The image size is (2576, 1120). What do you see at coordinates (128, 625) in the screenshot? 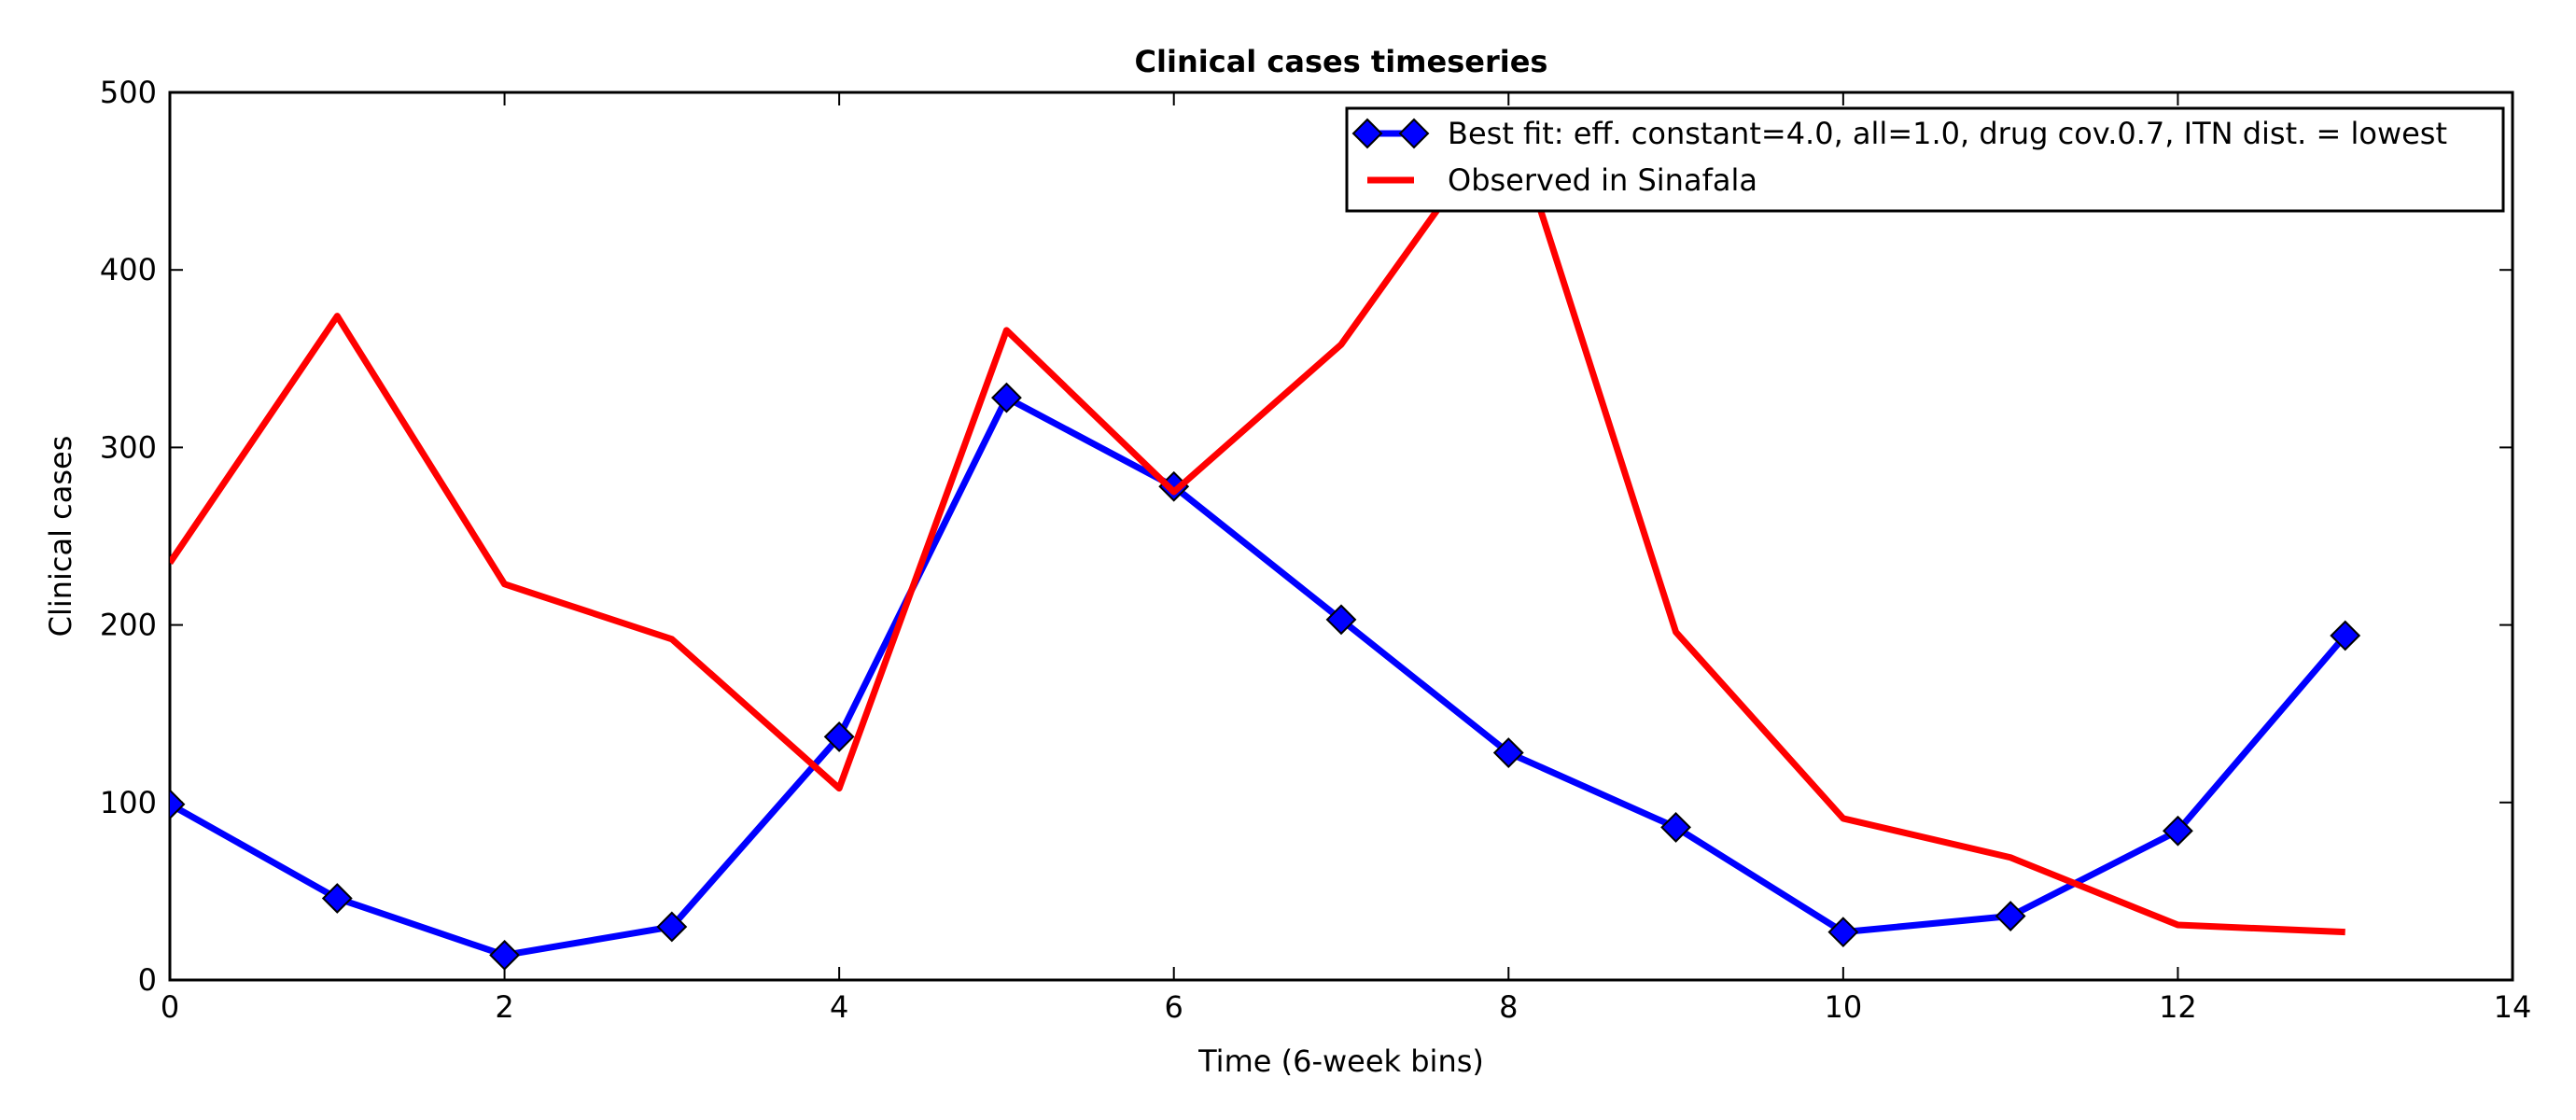
I see `y-tick-label: 200` at bounding box center [128, 625].